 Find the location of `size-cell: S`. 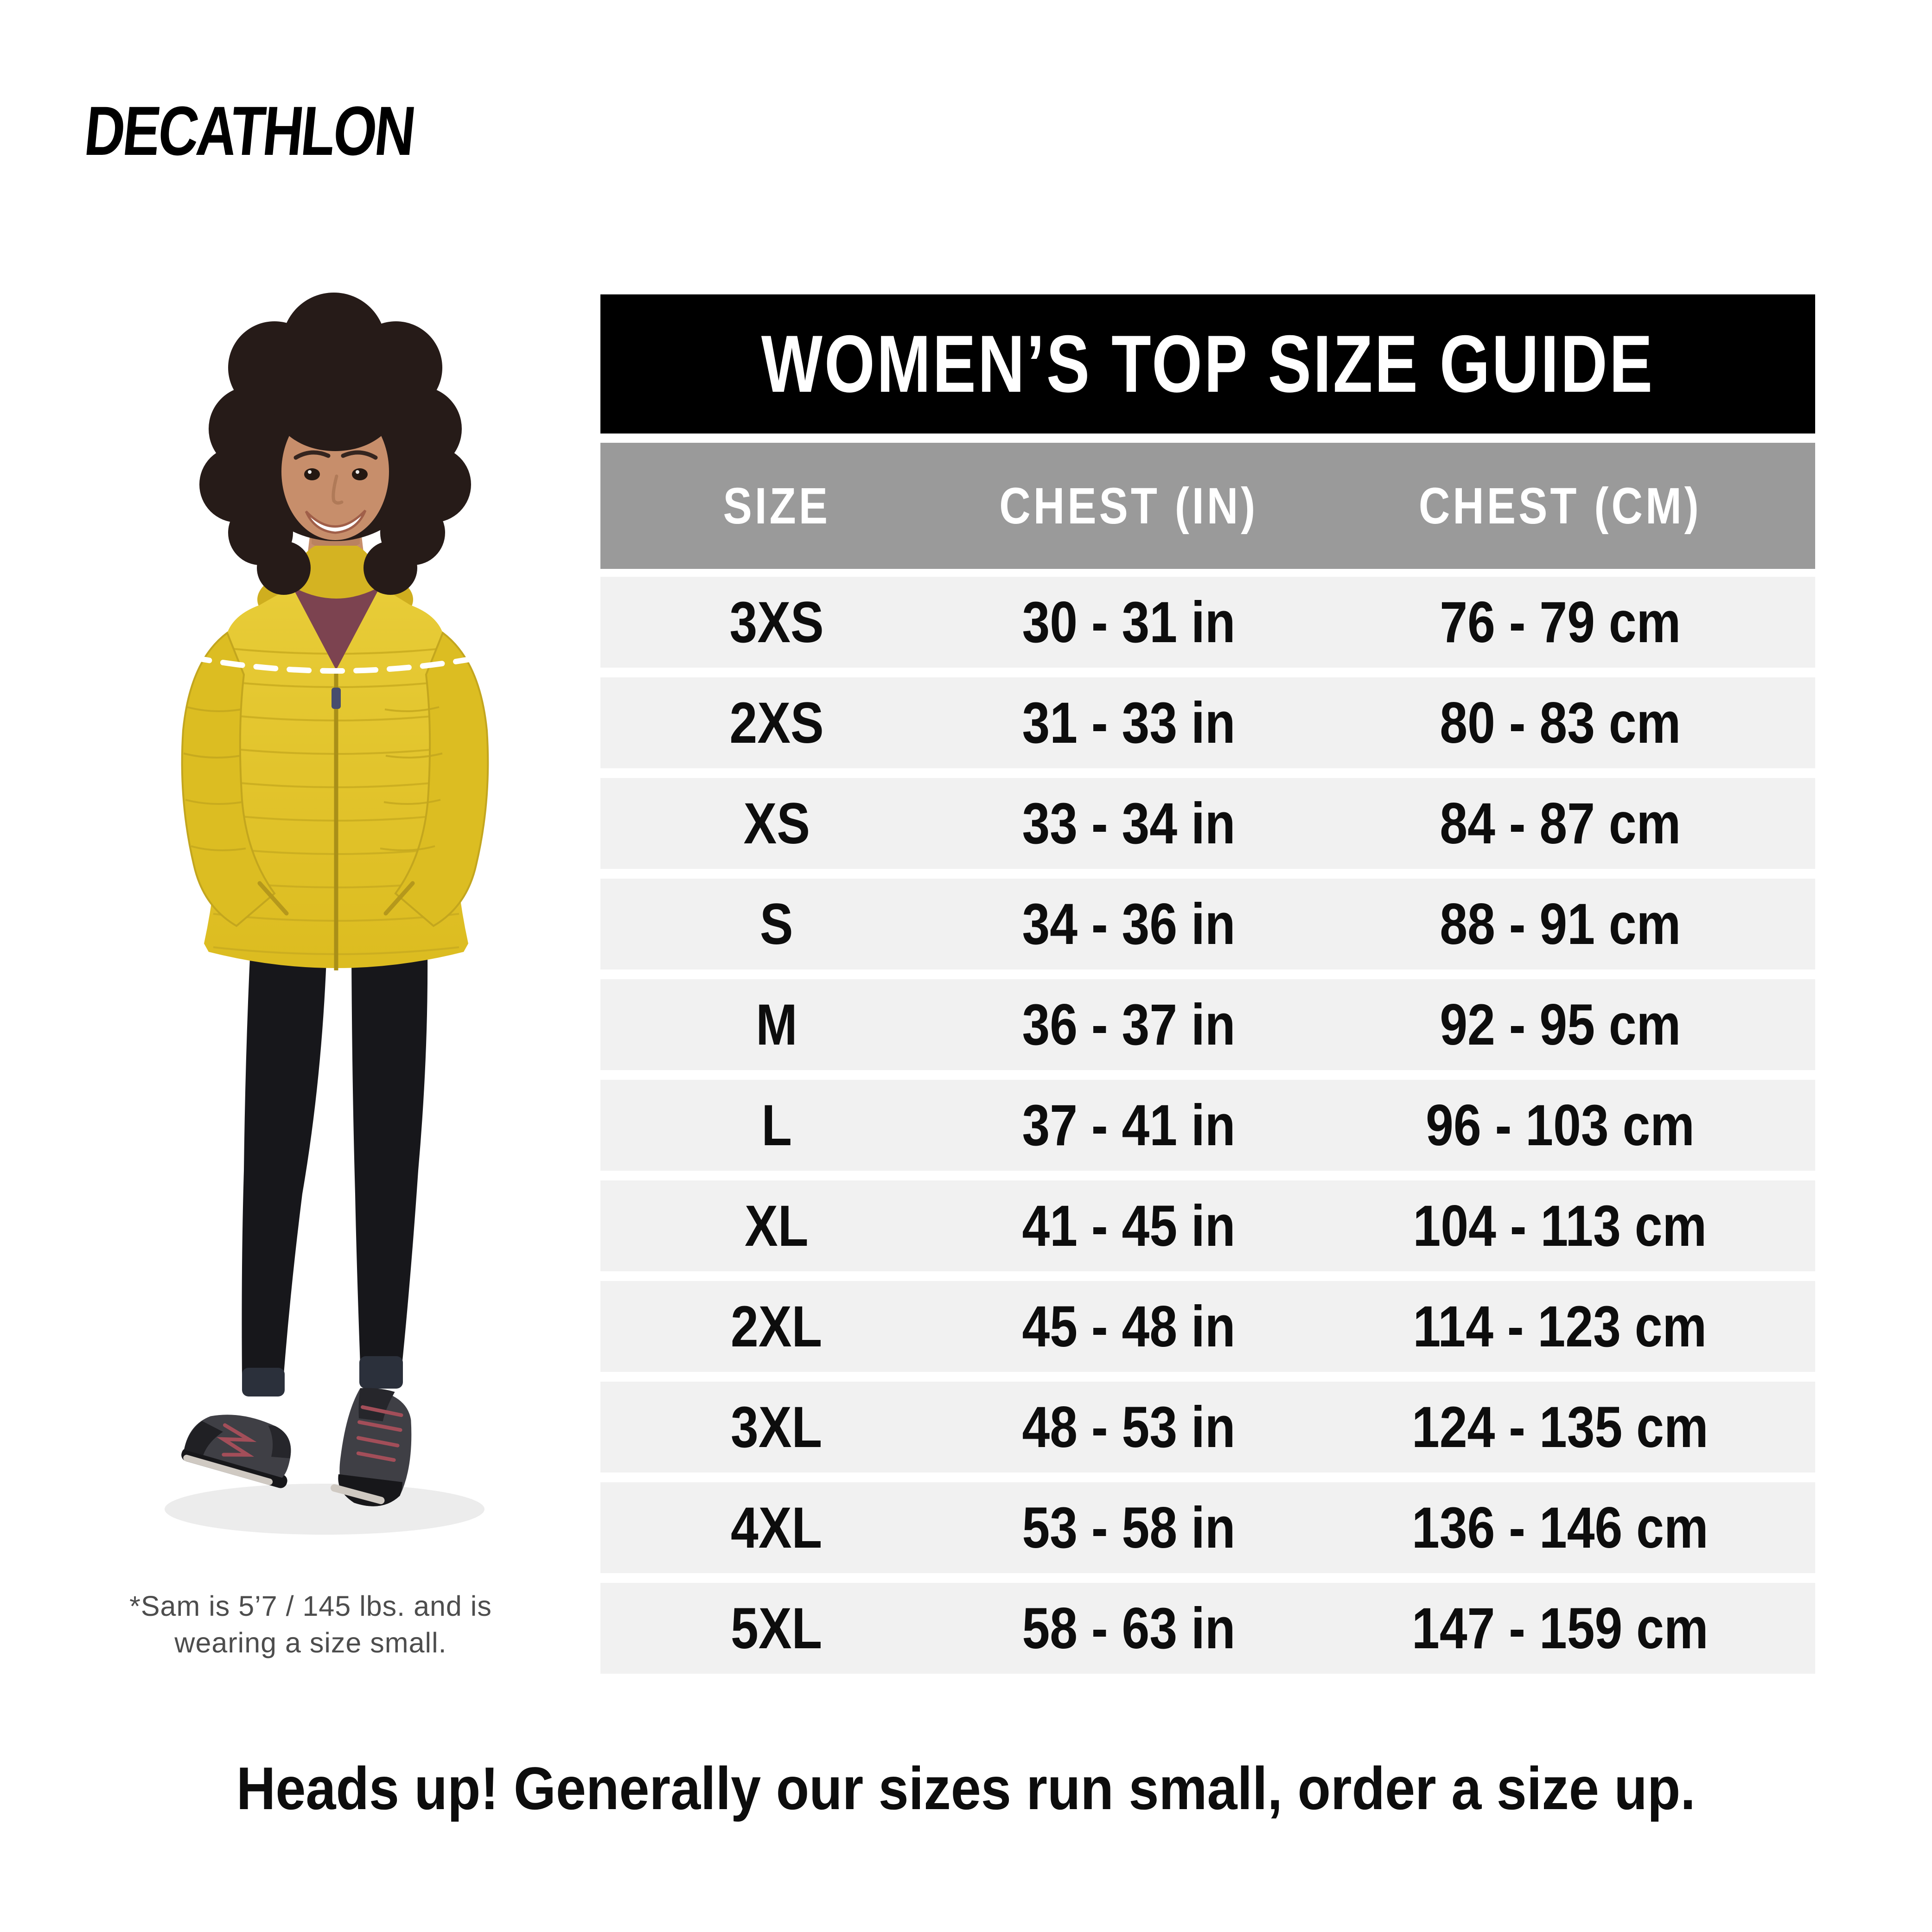

size-cell: S is located at coordinates (776, 924).